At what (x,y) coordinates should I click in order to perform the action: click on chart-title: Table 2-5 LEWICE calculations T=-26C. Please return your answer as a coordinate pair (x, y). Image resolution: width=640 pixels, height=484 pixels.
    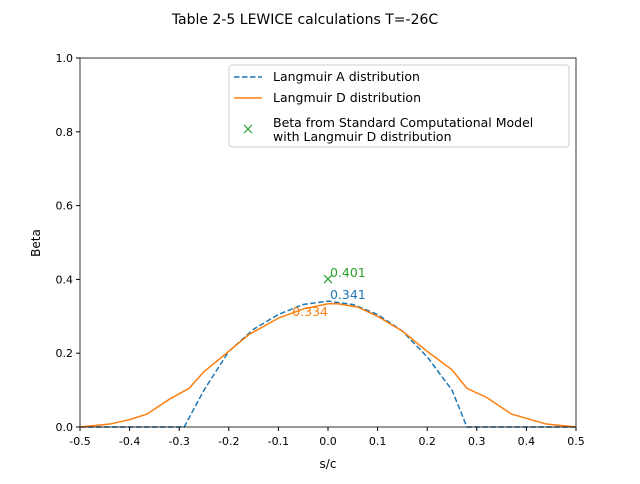
    Looking at the image, I should click on (305, 20).